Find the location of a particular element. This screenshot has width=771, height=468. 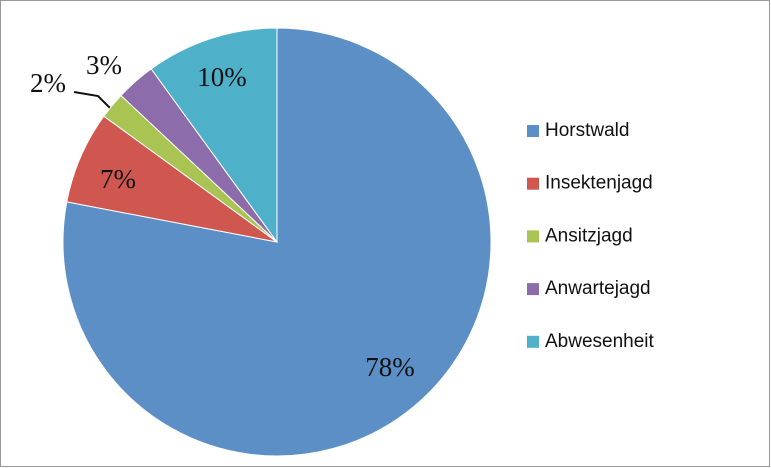

legend-label: Abwesenheit is located at coordinates (600, 341).